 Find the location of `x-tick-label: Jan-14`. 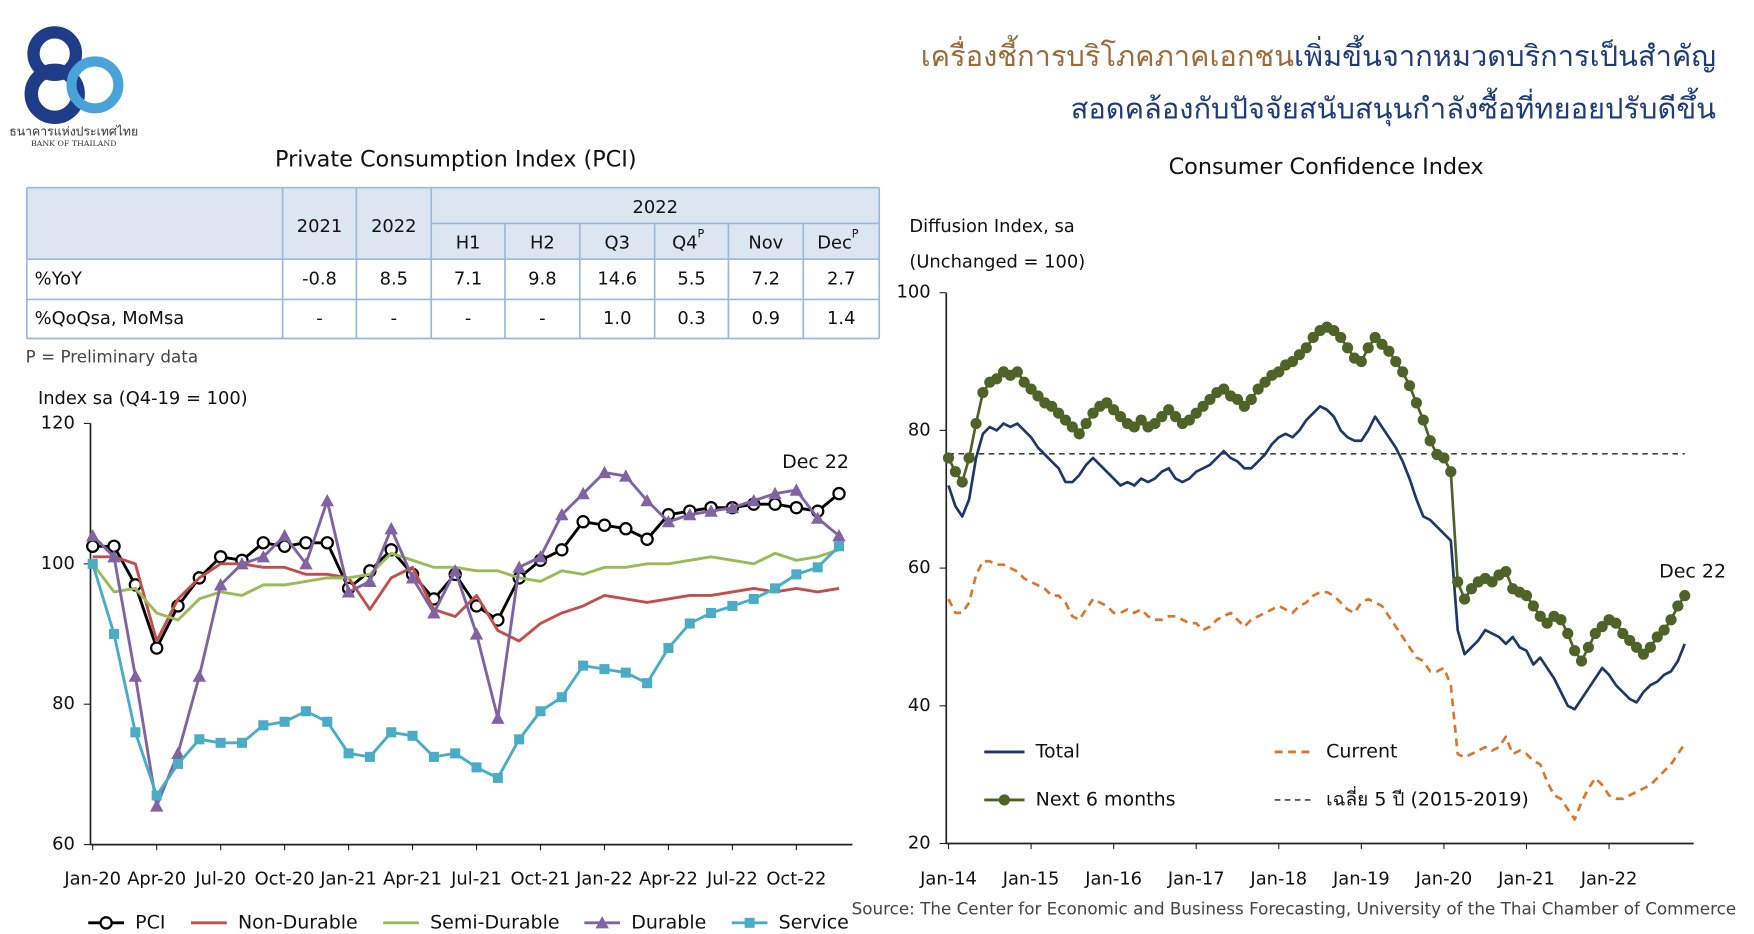

x-tick-label: Jan-14 is located at coordinates (948, 878).